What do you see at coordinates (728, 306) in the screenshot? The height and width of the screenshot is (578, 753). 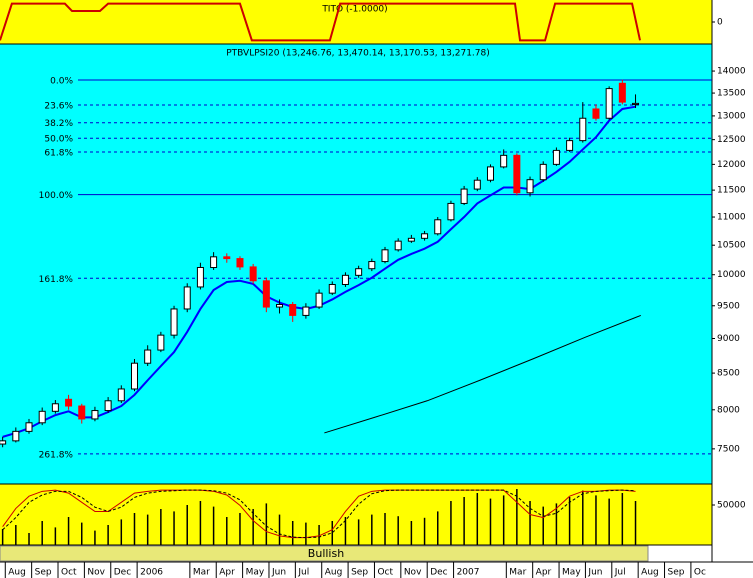 I see `y-tick-label: 9500` at bounding box center [728, 306].